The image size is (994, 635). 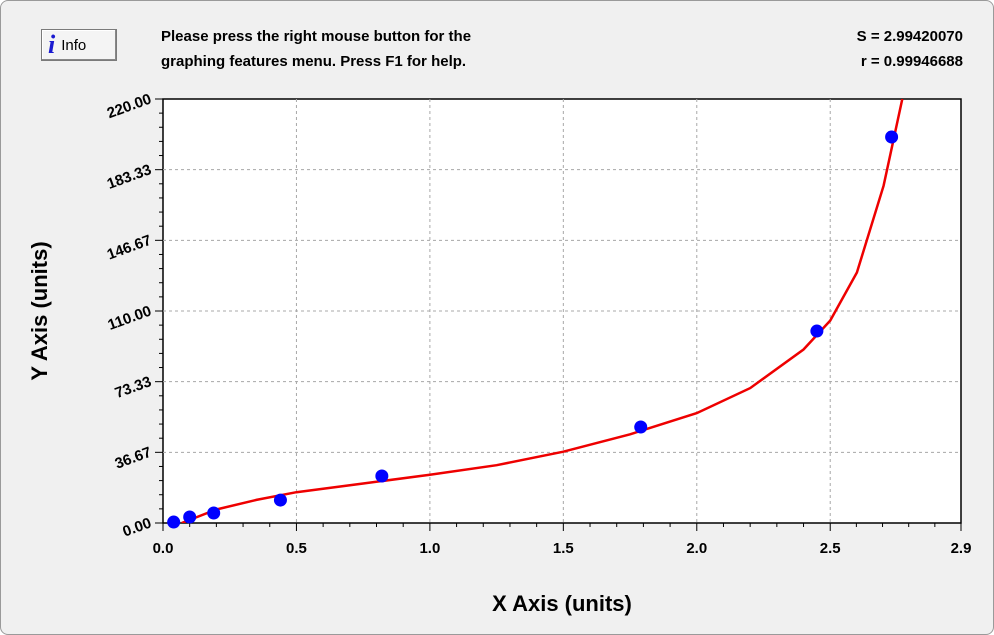 I want to click on y-tick-label: 220.00, so click(x=129, y=107).